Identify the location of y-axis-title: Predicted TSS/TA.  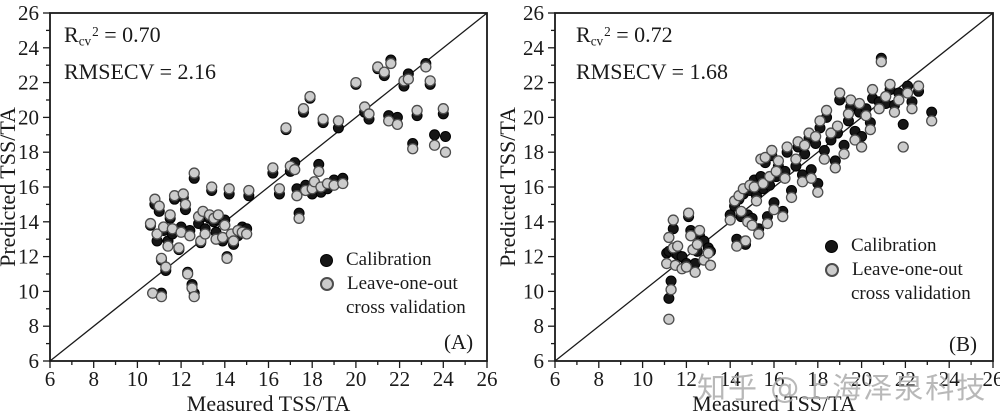
(510, 187).